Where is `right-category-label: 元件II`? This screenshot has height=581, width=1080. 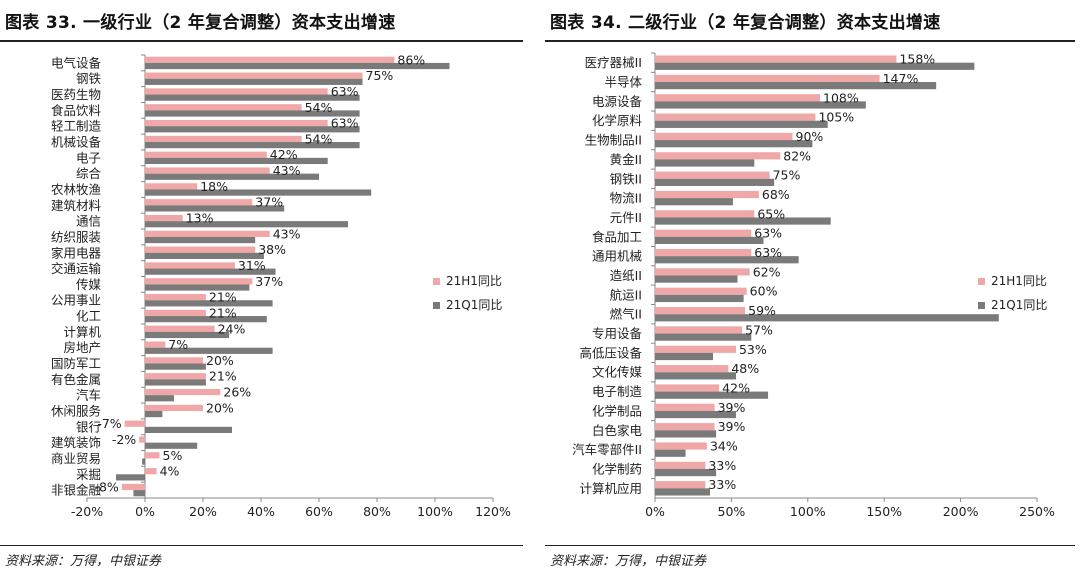 right-category-label: 元件II is located at coordinates (626, 217).